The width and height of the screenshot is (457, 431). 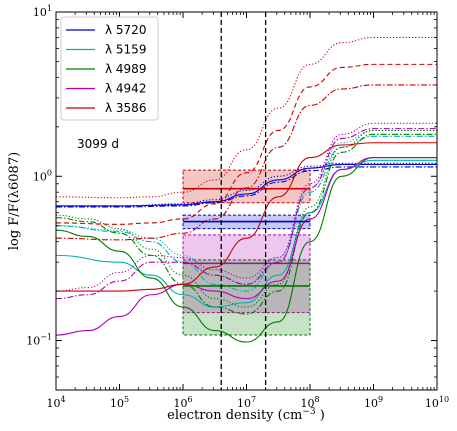 What do you see at coordinates (125, 108) in the screenshot?
I see `legend-label: λ 3586` at bounding box center [125, 108].